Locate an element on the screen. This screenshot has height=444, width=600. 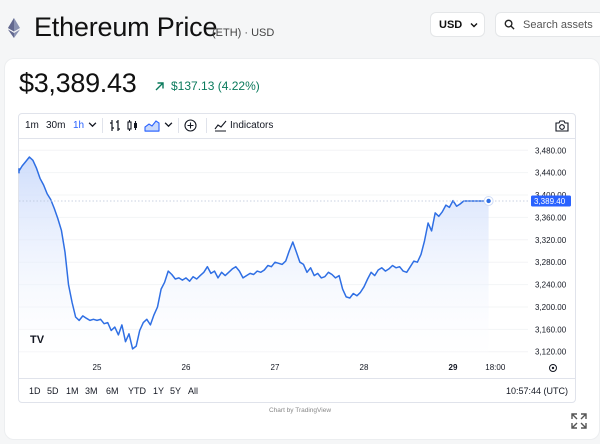
search-placeholder: Search assets is located at coordinates (558, 24).